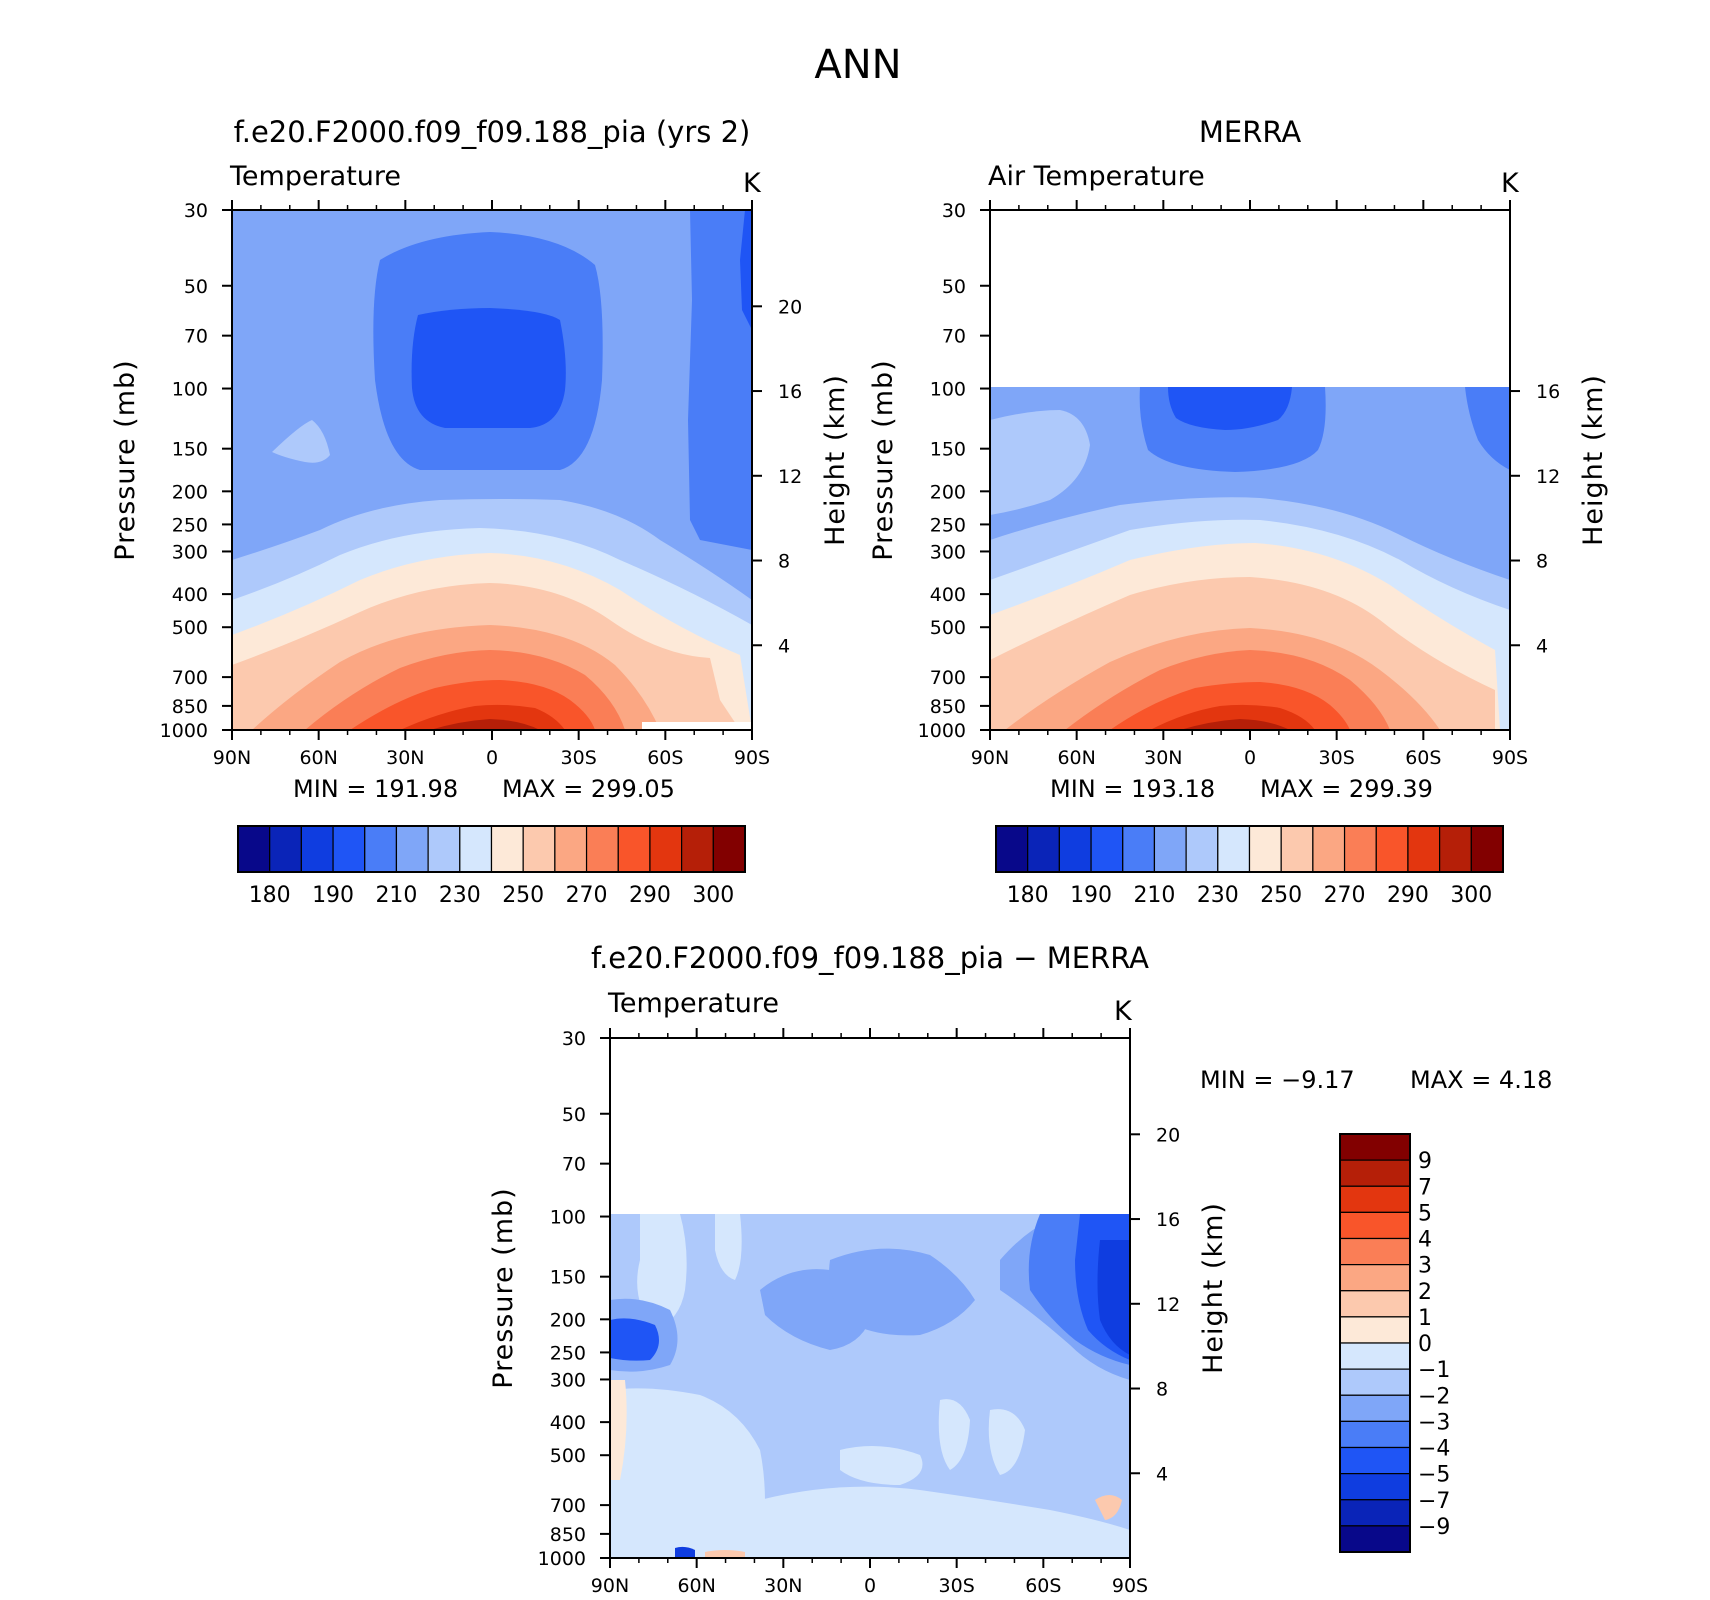 The image size is (1710, 1600). Describe the element at coordinates (315, 176) in the screenshot. I see `panel-model-field-label: Temperature` at that location.